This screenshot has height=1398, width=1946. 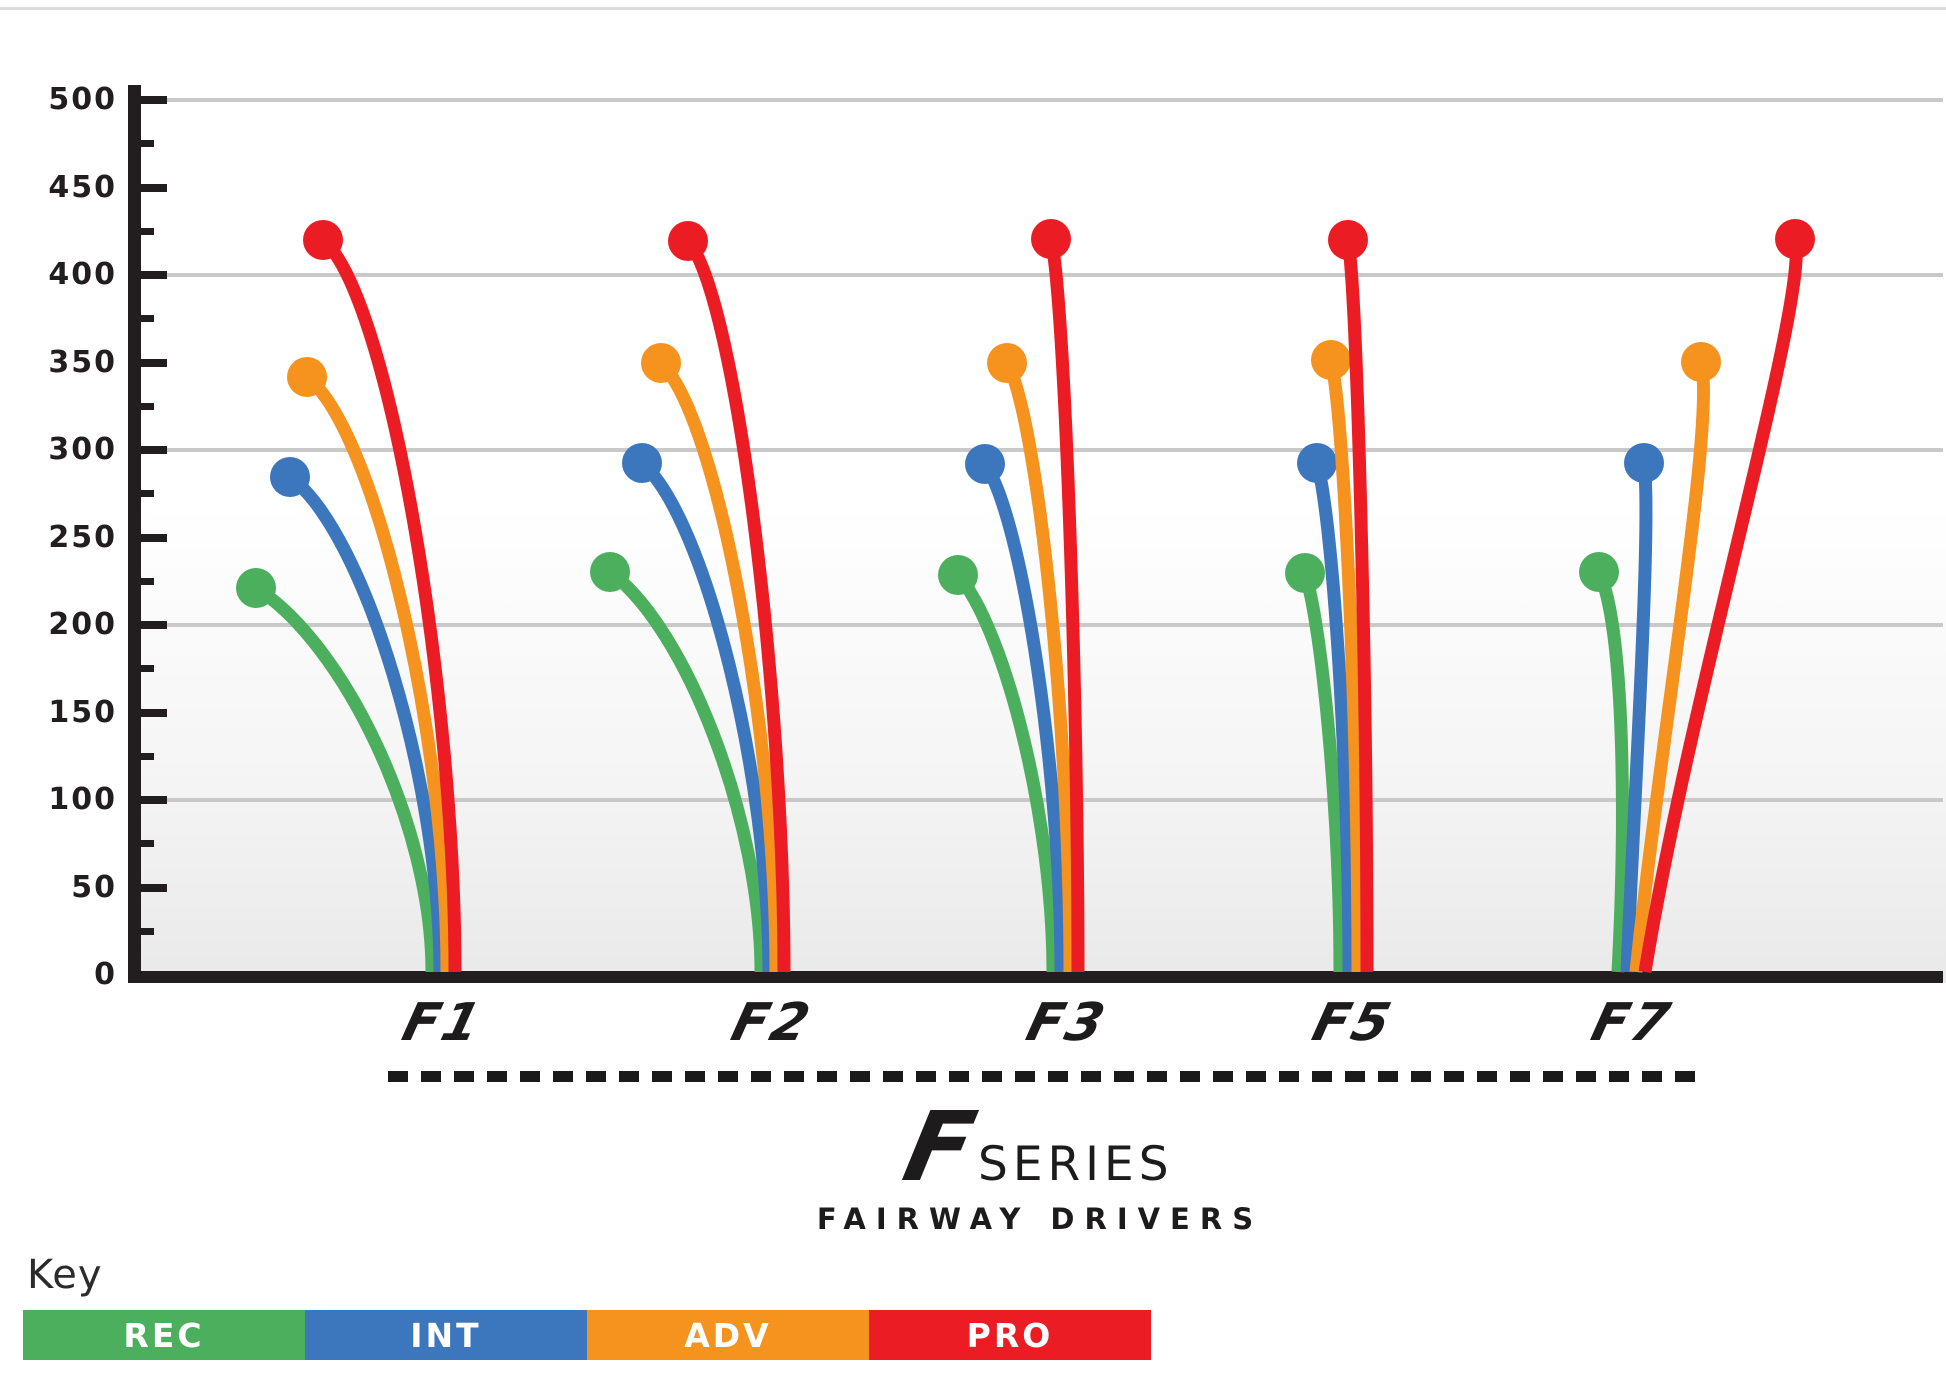 What do you see at coordinates (772, 1023) in the screenshot?
I see `x-axis-label-f2: F2` at bounding box center [772, 1023].